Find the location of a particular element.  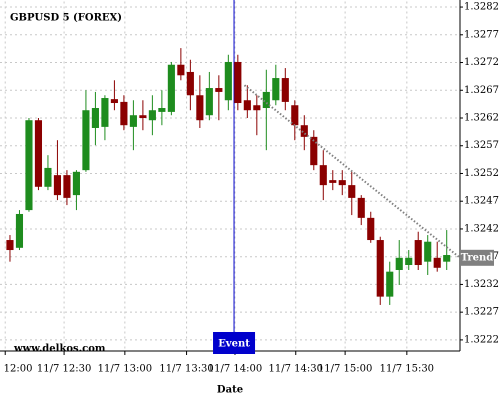

trend-label: Trend is located at coordinates (477, 257).